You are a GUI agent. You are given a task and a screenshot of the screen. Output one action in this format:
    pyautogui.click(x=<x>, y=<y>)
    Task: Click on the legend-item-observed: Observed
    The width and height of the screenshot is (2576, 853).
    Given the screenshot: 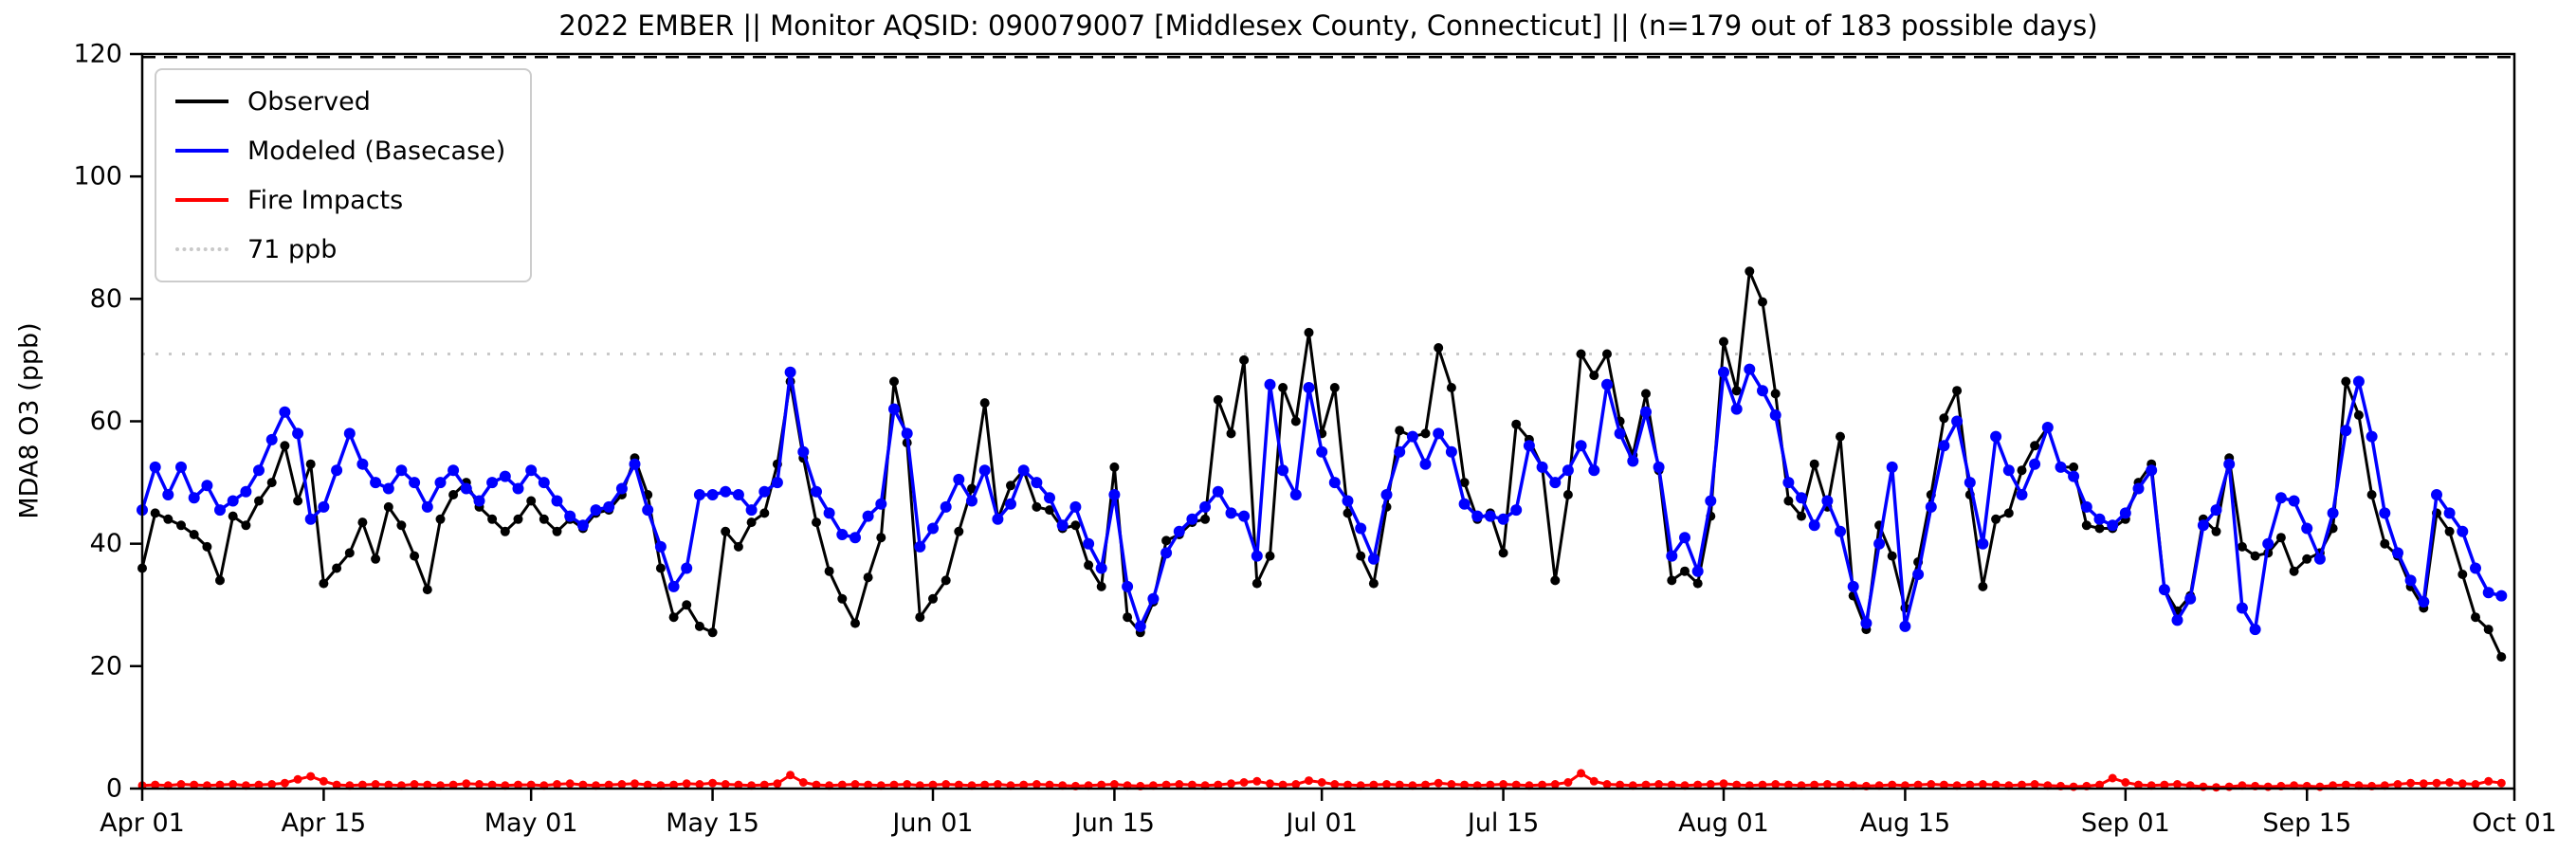 What is the action you would take?
    pyautogui.click(x=340, y=101)
    